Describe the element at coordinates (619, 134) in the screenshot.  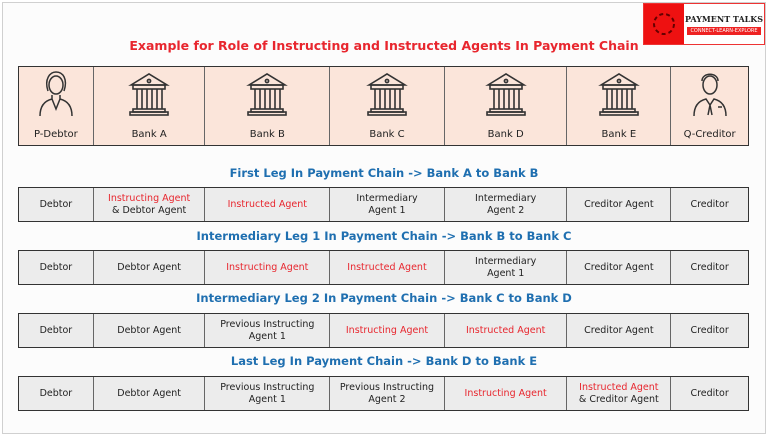
I see `party-label: Bank E` at that location.